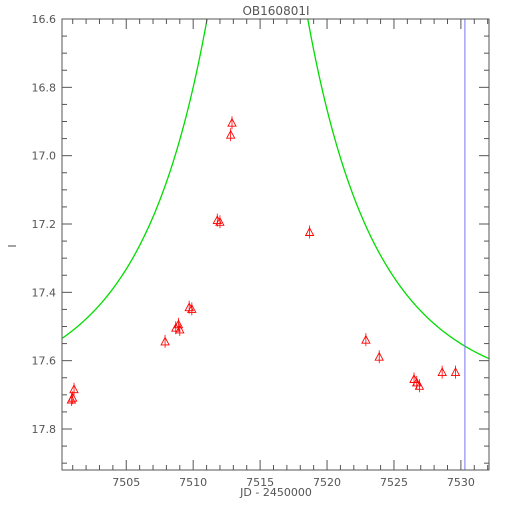 This screenshot has width=510, height=510. What do you see at coordinates (44, 19) in the screenshot?
I see `y-tick-label: 16.6` at bounding box center [44, 19].